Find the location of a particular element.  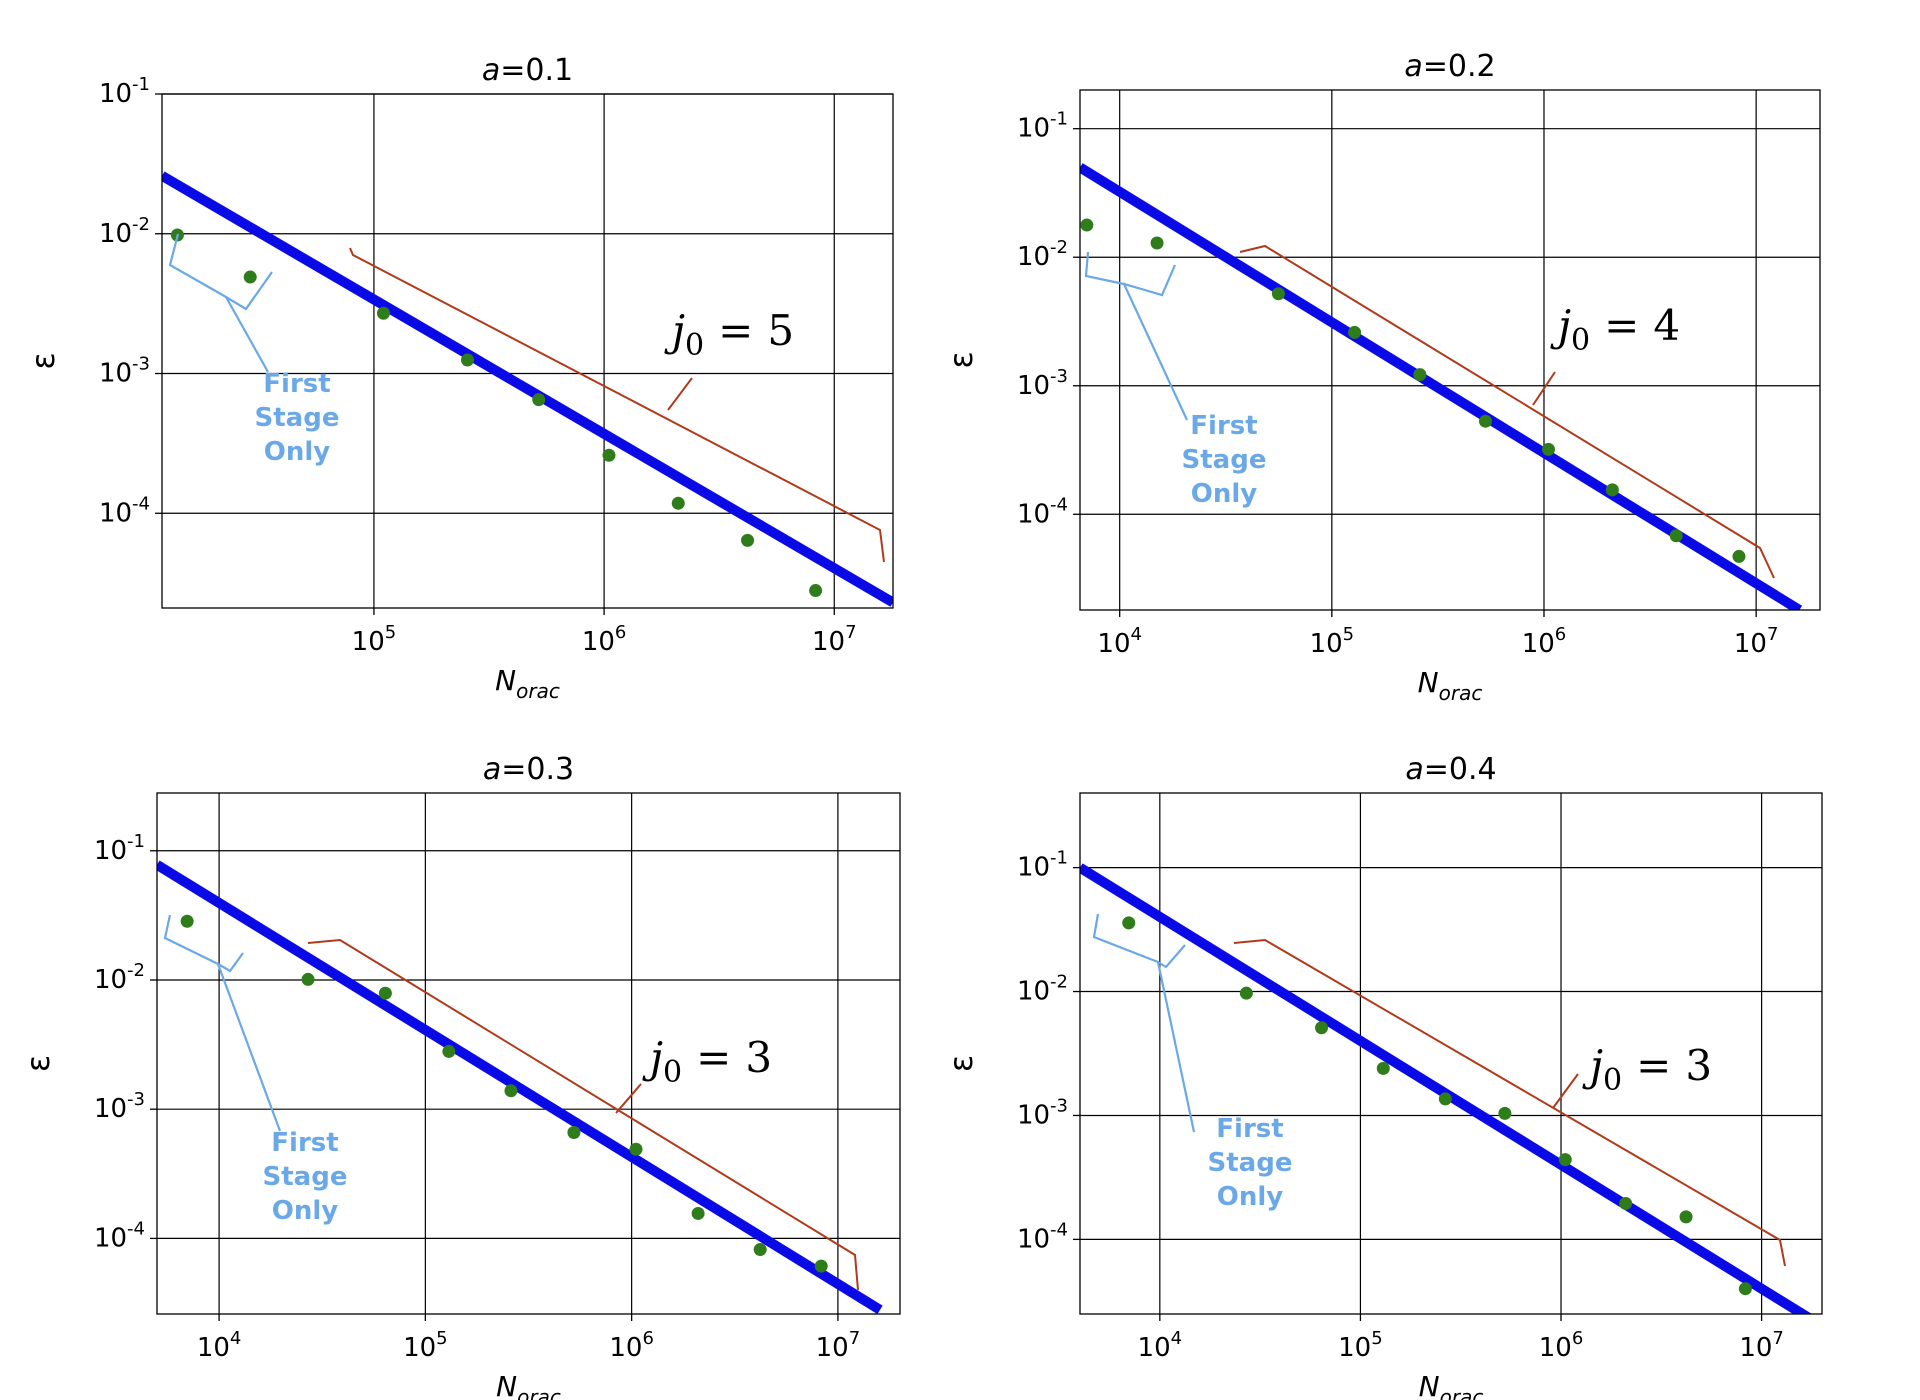

x-tick-label: 10⁴ is located at coordinates (219, 1345).